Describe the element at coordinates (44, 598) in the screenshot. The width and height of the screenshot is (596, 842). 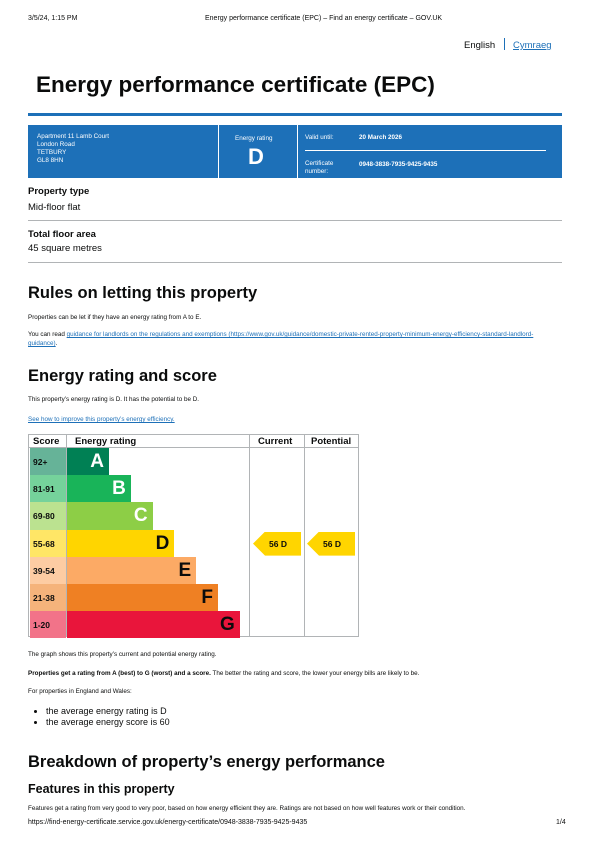
I see `score-range: 21-38` at that location.